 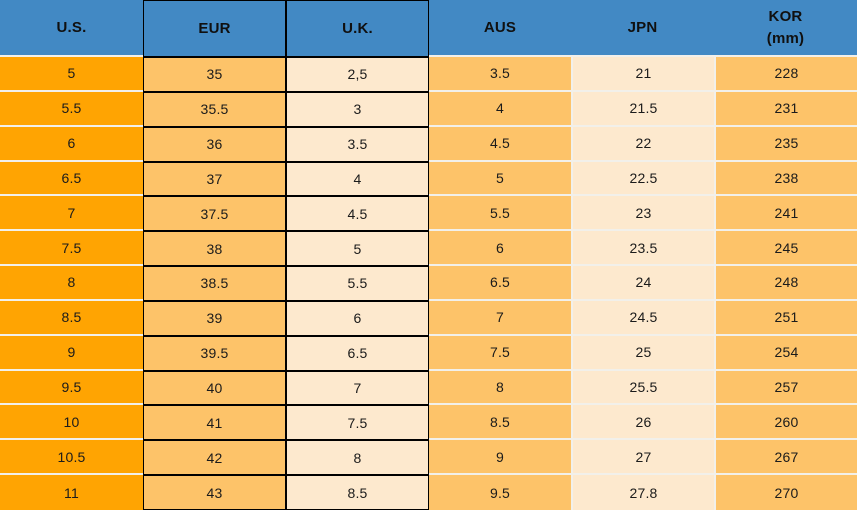 I want to click on cell-eur: 36, so click(x=214, y=144).